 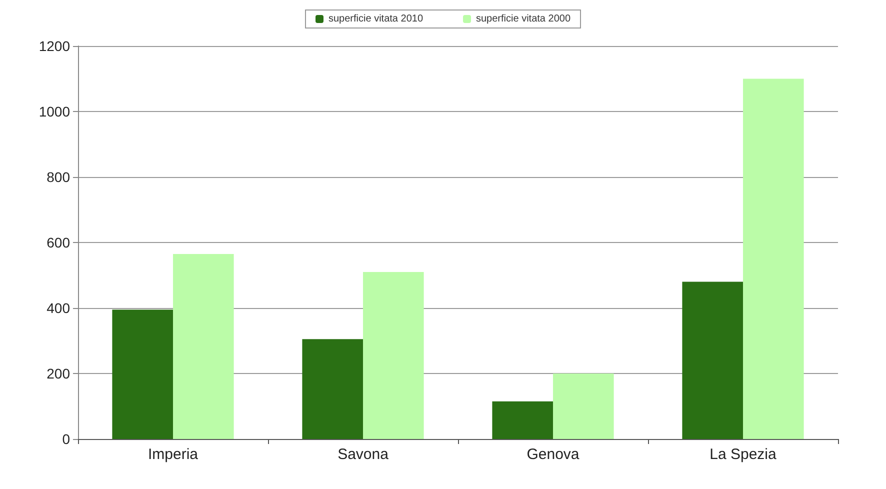 I want to click on y-tick-label: 400, so click(x=58, y=308).